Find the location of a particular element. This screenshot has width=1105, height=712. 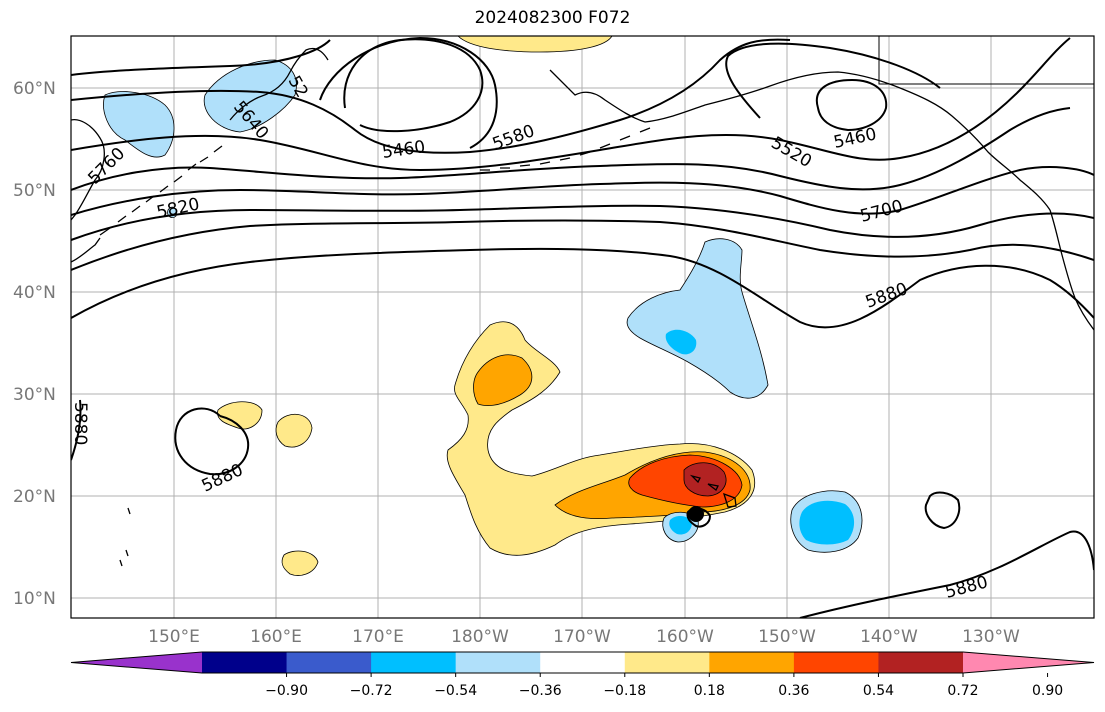

lon-label-160w: 160°W is located at coordinates (685, 637).